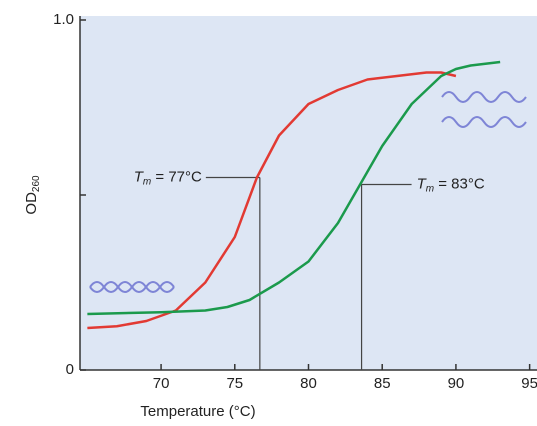  What do you see at coordinates (234, 383) in the screenshot?
I see `x-tick-label: 75` at bounding box center [234, 383].